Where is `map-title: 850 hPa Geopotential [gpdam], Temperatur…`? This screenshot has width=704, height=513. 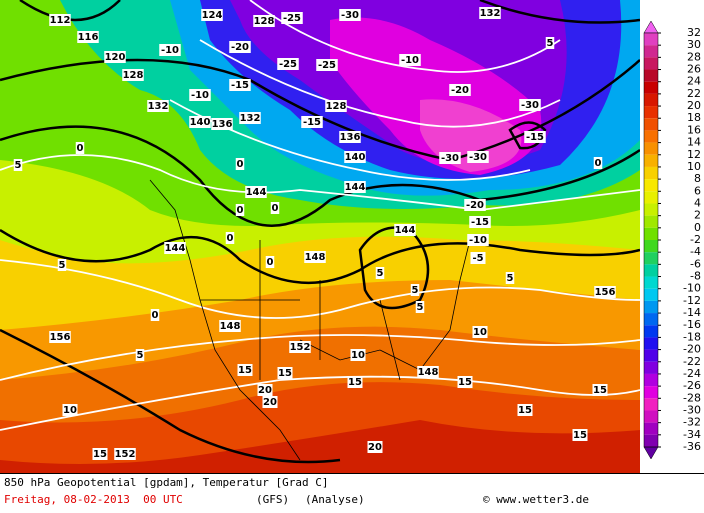 map-title: 850 hPa Geopotential [gpdam], Temperatur… is located at coordinates (166, 482).